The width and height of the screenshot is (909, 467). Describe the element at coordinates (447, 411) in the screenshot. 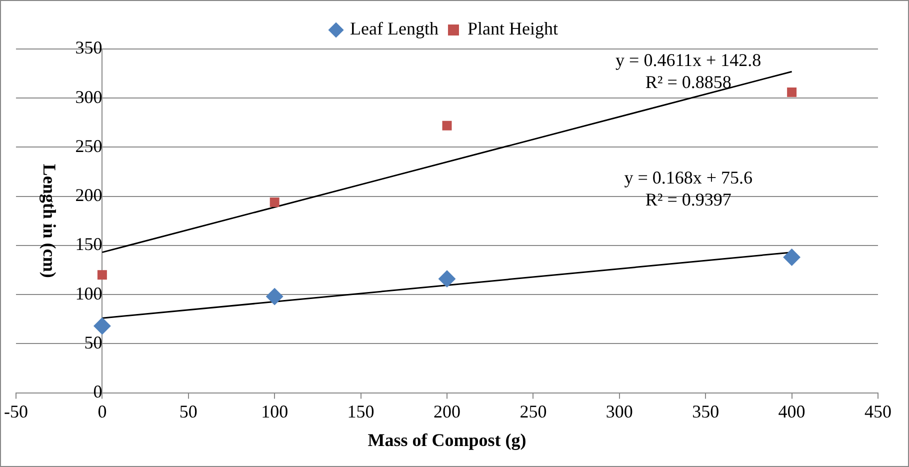

I see `x-tick-label: 200` at that location.